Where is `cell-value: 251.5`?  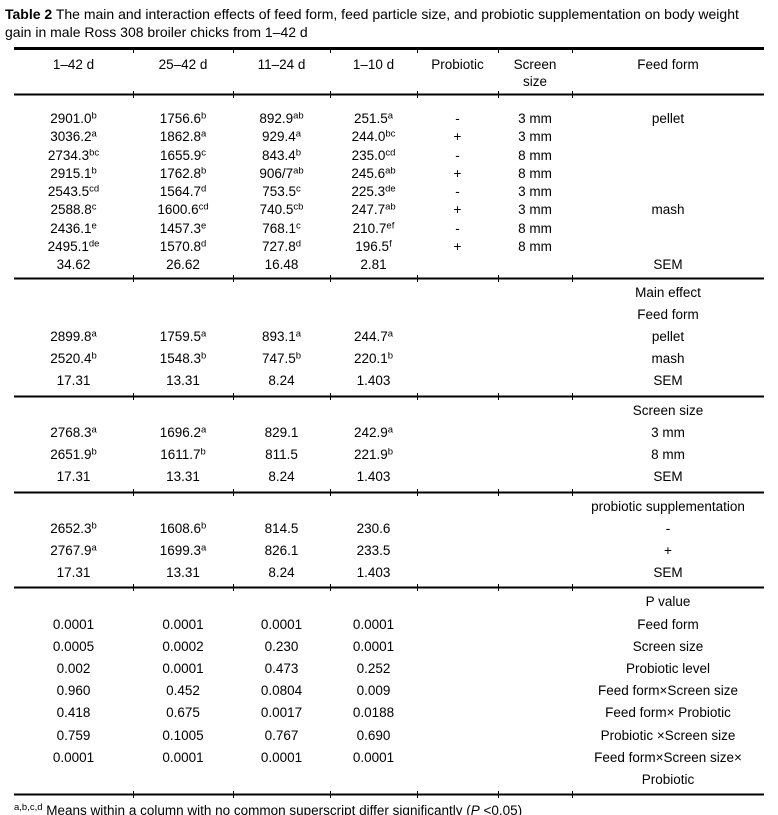
cell-value: 251.5 is located at coordinates (370, 118).